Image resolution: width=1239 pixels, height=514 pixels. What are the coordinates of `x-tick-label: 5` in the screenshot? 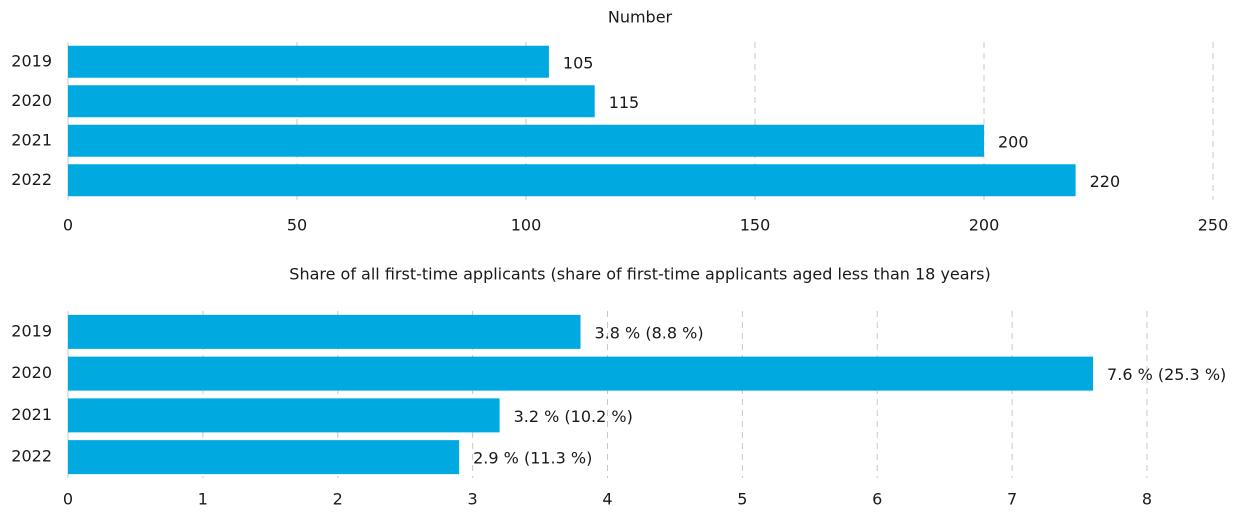 It's located at (742, 499).